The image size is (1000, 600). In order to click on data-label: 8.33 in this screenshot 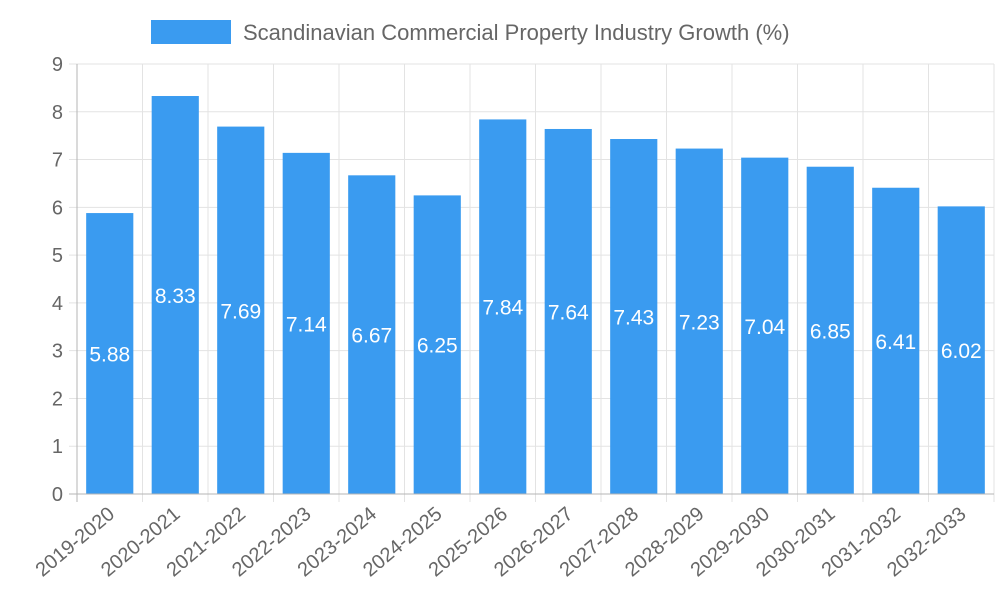, I will do `click(175, 296)`.